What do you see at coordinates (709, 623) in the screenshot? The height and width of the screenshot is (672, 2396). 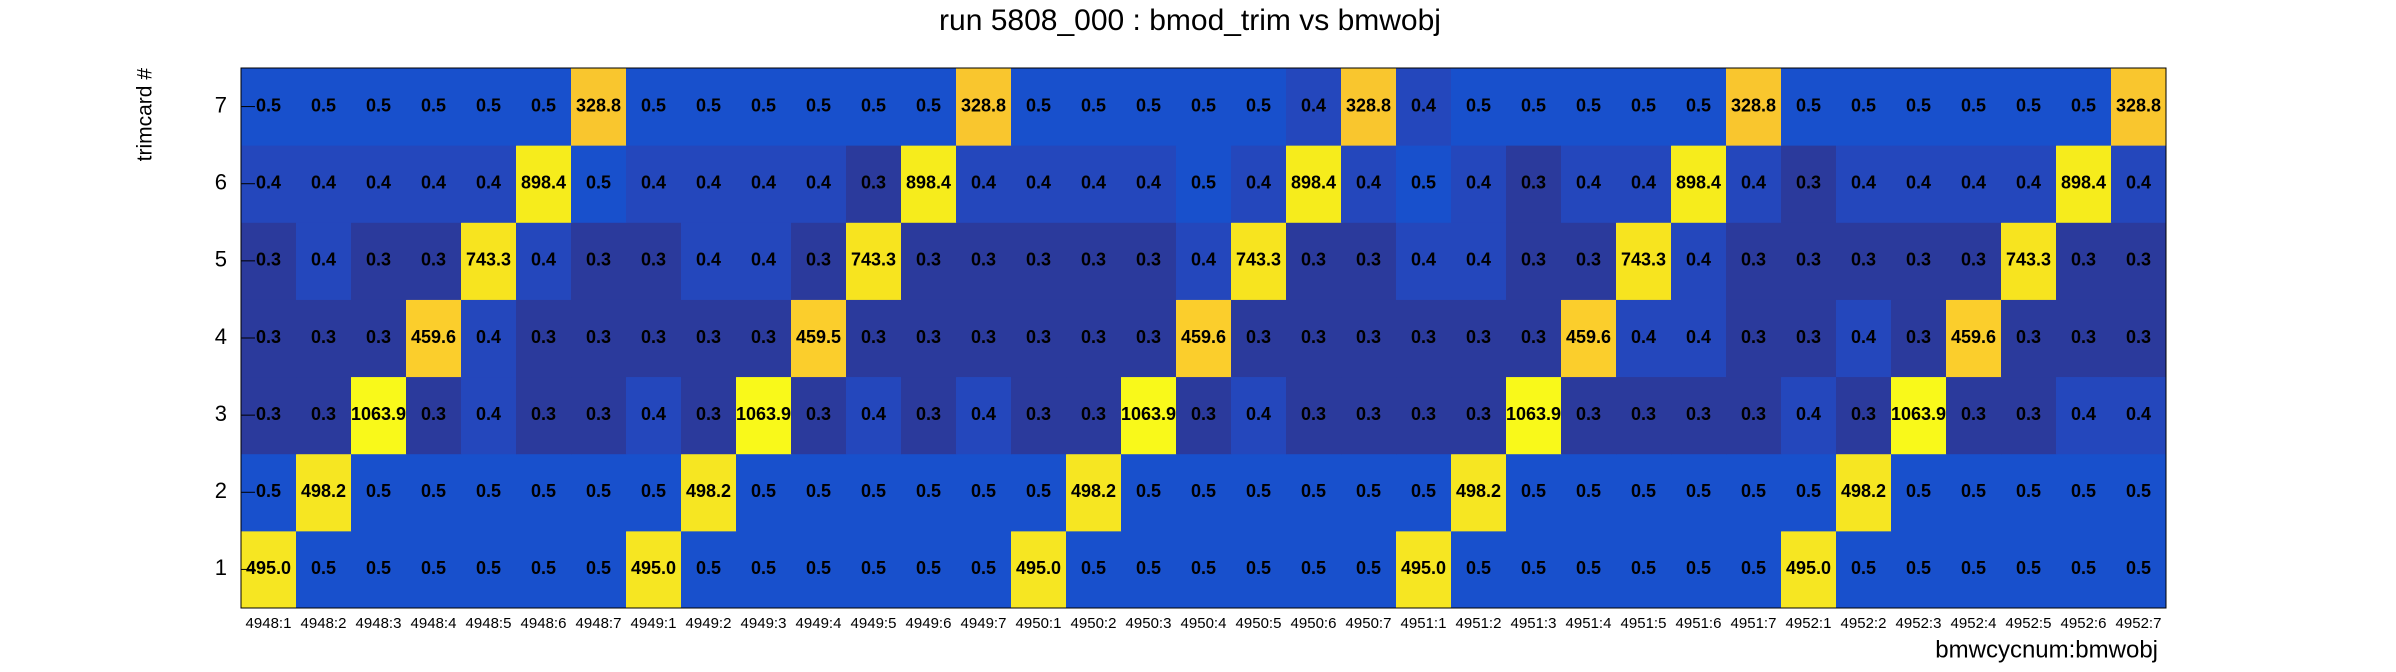 I see `x-tick-label: 4949:2` at bounding box center [709, 623].